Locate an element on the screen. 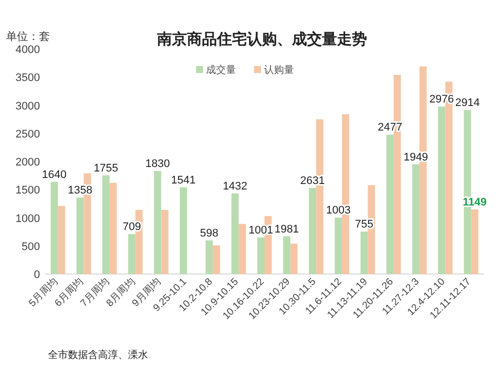 The image size is (499, 366). data-label: 2477 is located at coordinates (390, 128).